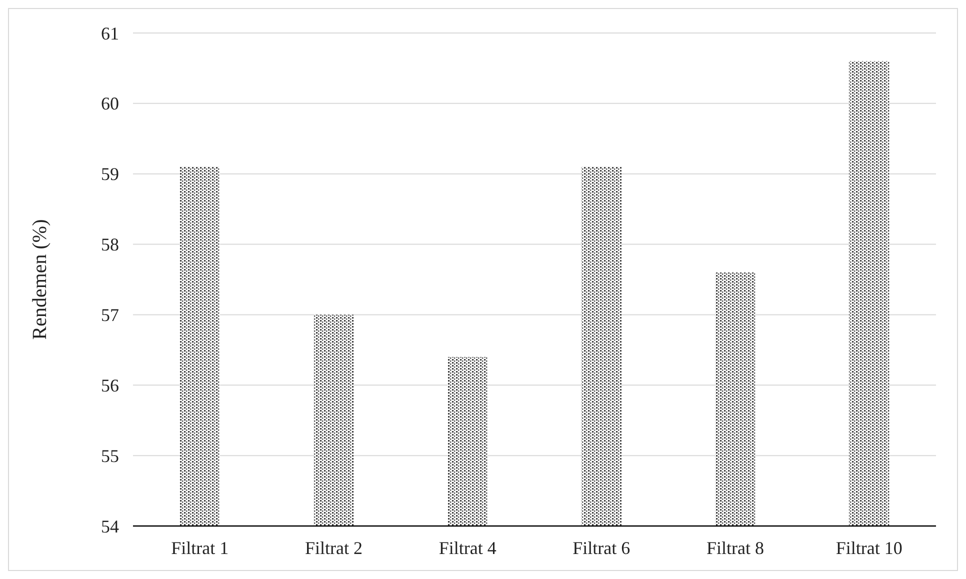  What do you see at coordinates (110, 33) in the screenshot?
I see `y-tick-label: 61` at bounding box center [110, 33].